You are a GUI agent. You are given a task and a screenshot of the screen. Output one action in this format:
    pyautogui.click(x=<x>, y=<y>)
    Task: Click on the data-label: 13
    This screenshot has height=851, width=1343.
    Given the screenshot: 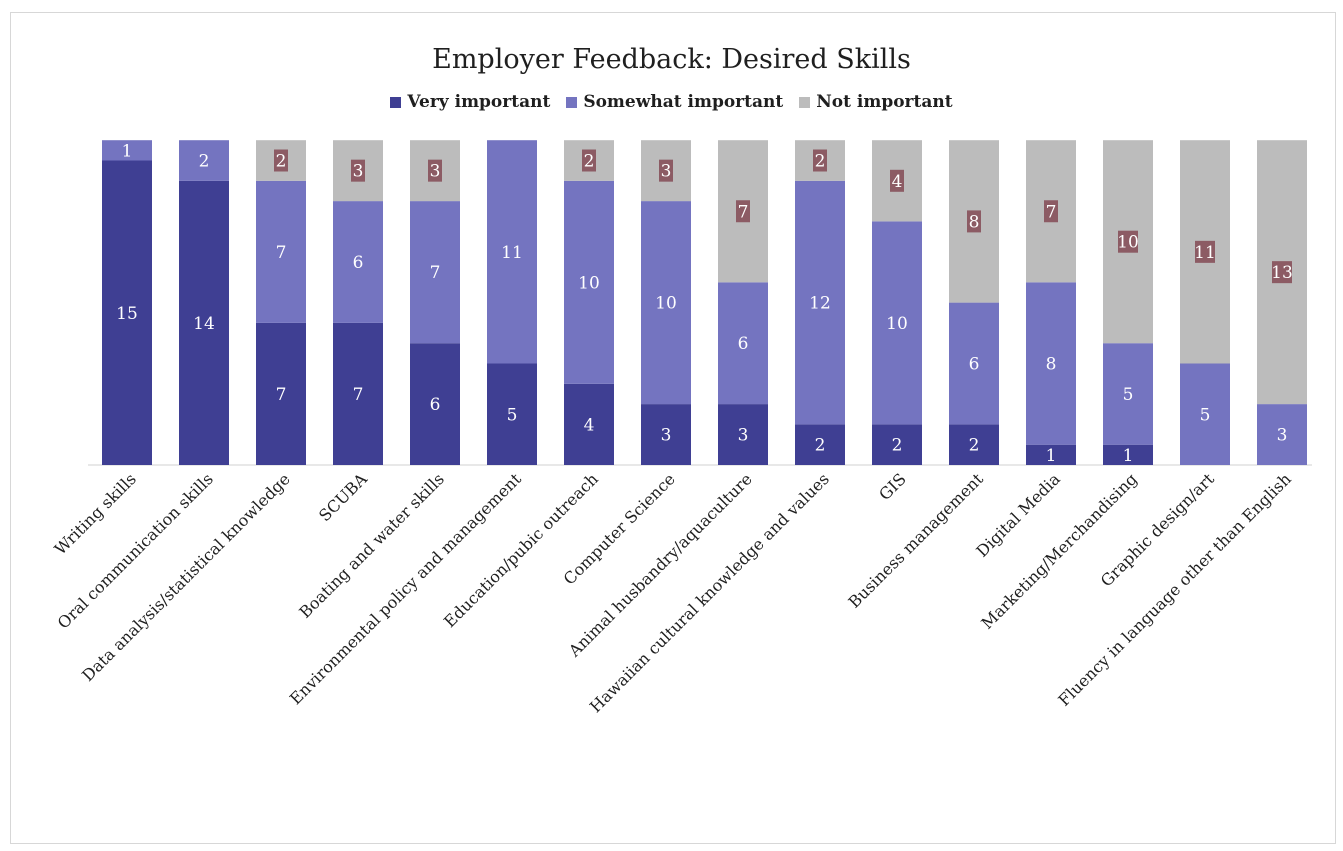 What is the action you would take?
    pyautogui.click(x=1282, y=273)
    